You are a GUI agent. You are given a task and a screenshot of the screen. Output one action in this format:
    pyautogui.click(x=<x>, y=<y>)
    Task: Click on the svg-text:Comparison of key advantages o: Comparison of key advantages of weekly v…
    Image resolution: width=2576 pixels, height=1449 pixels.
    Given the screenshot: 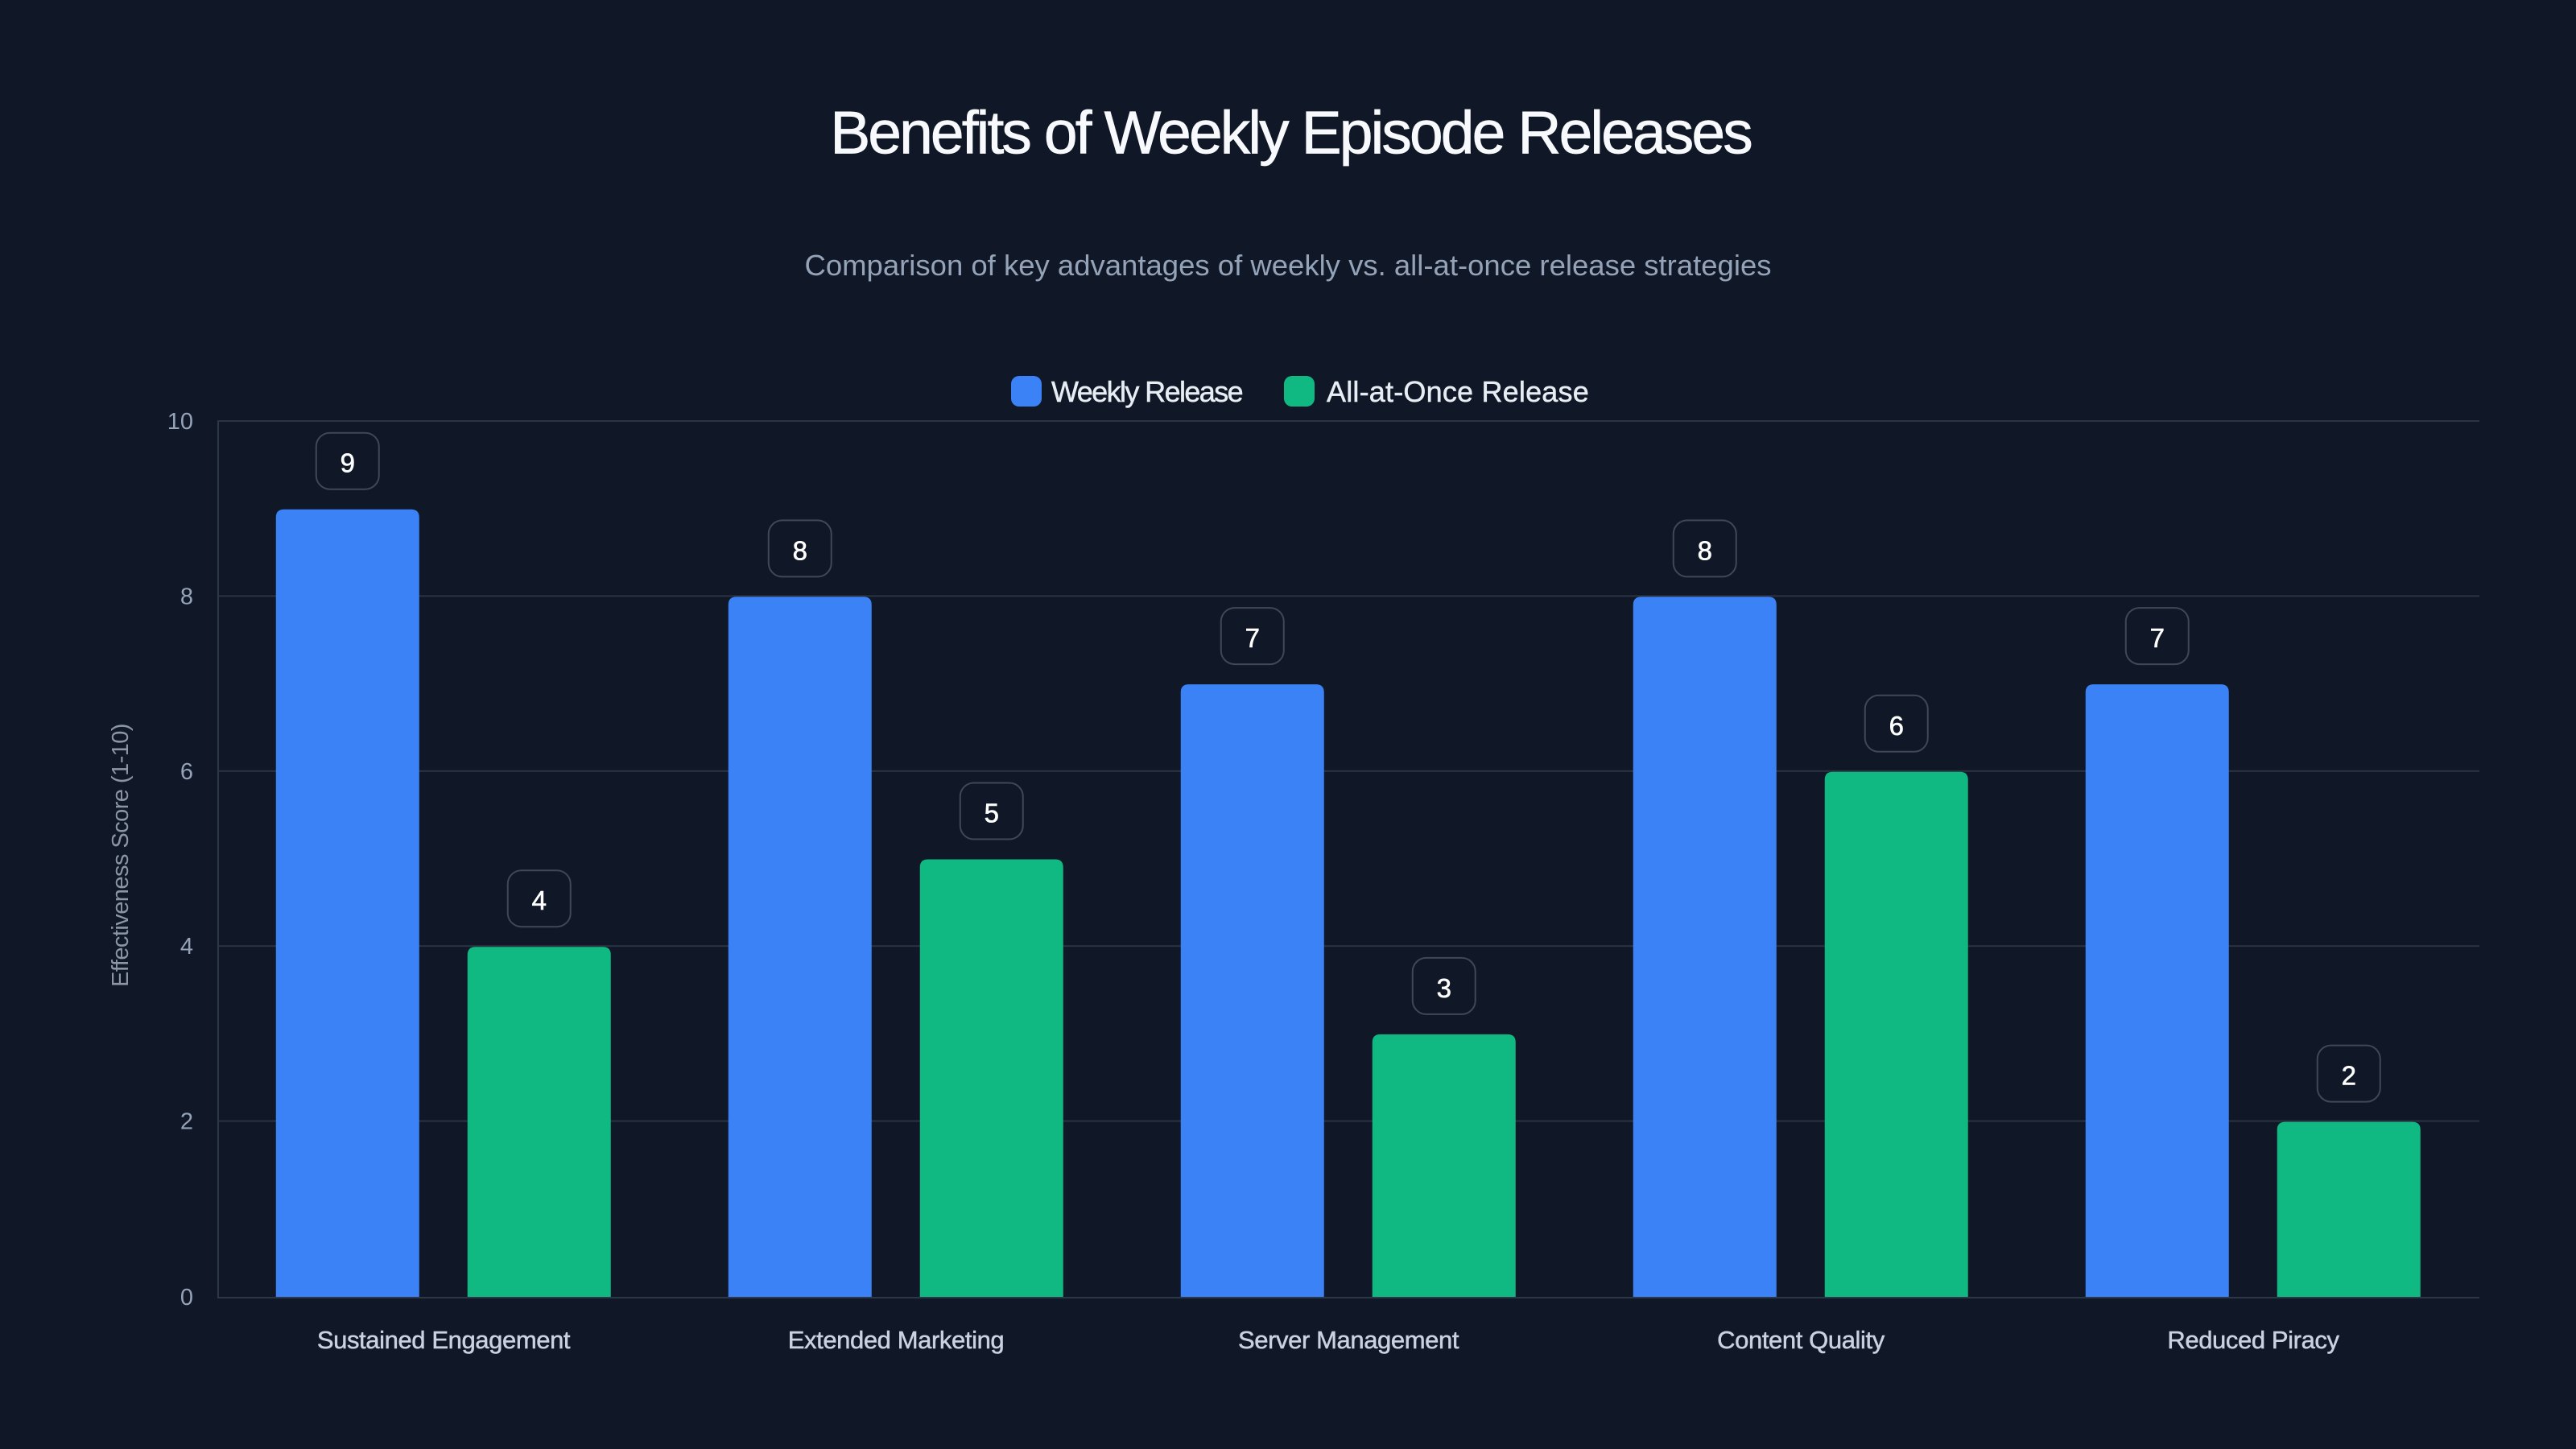 What is the action you would take?
    pyautogui.click(x=1287, y=265)
    